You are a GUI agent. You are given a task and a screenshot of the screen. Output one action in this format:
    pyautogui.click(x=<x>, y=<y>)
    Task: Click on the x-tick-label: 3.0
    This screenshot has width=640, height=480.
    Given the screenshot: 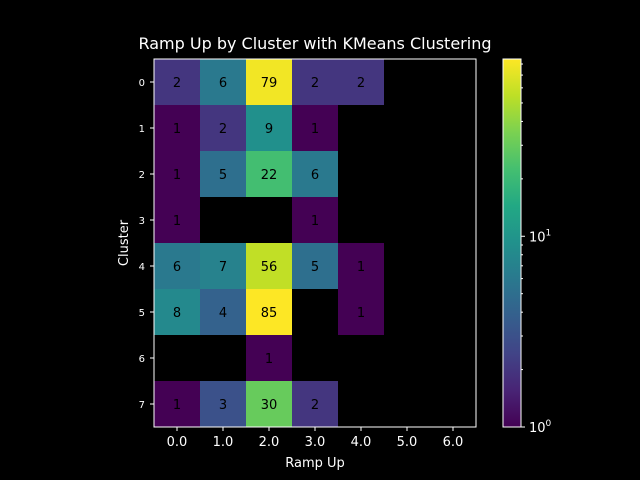 What is the action you would take?
    pyautogui.click(x=315, y=442)
    